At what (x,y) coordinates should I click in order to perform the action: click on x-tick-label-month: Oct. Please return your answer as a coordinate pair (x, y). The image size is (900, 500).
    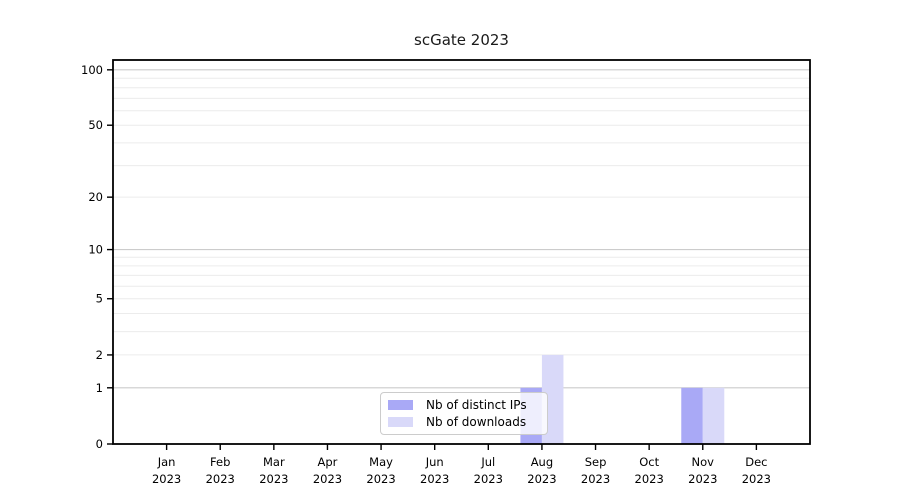
    Looking at the image, I should click on (649, 462).